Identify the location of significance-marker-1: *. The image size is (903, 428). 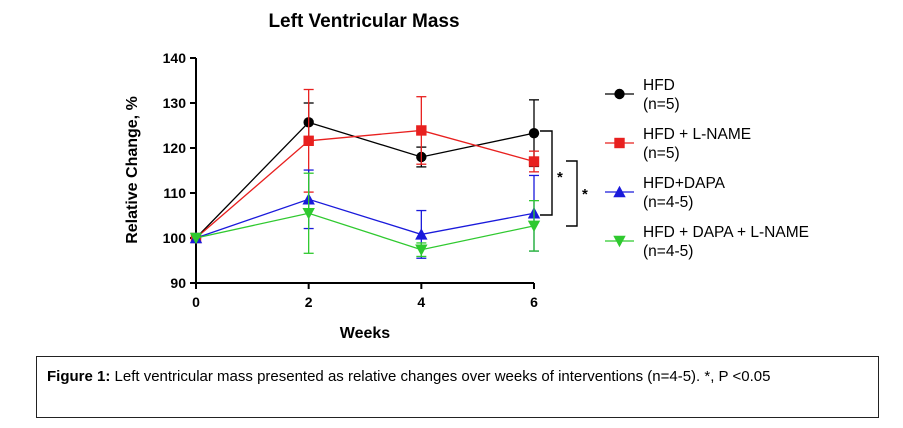
(560, 177).